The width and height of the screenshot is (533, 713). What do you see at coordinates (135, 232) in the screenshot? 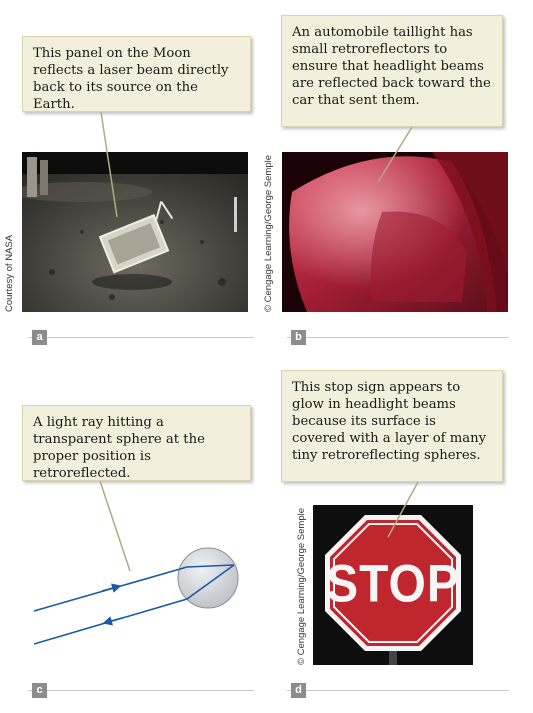
I see `moon-reflector-photo` at bounding box center [135, 232].